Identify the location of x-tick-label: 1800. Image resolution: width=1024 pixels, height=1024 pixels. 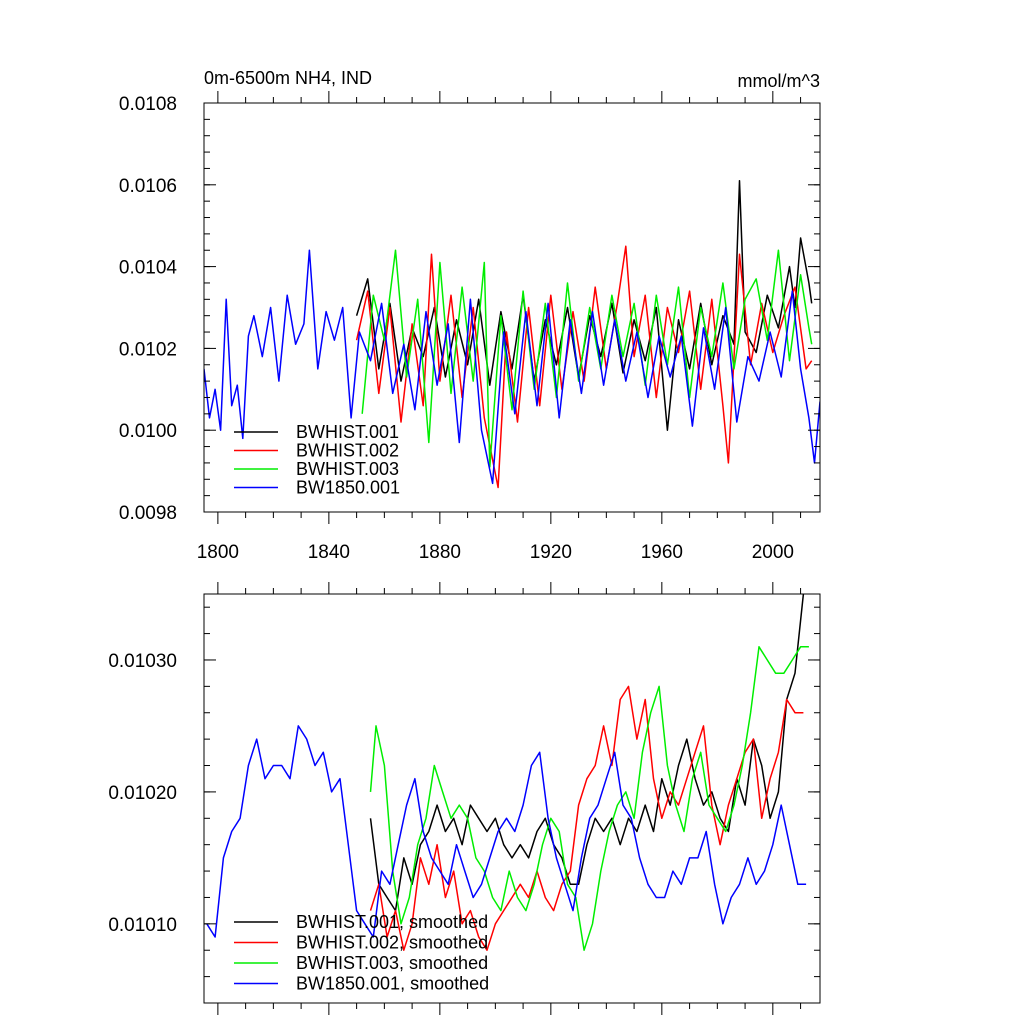
(218, 552).